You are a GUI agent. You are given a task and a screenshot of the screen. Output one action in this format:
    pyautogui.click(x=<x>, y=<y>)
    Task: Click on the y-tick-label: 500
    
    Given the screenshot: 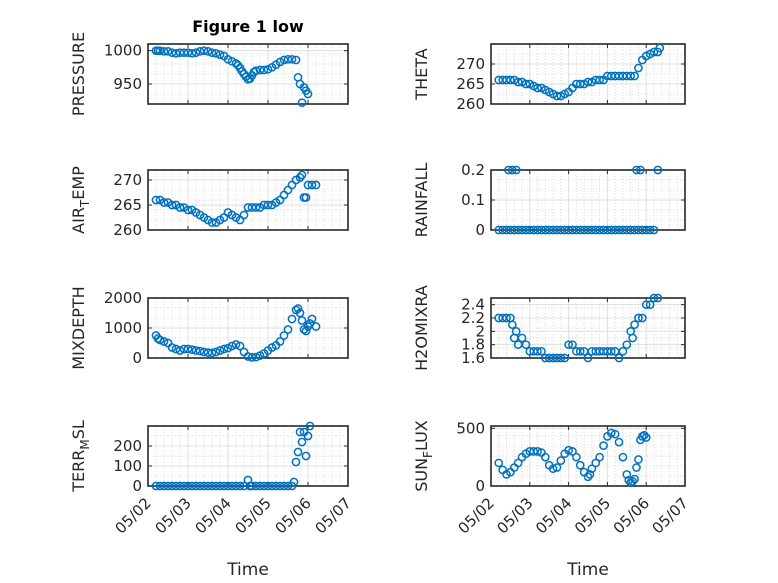 What is the action you would take?
    pyautogui.click(x=470, y=428)
    